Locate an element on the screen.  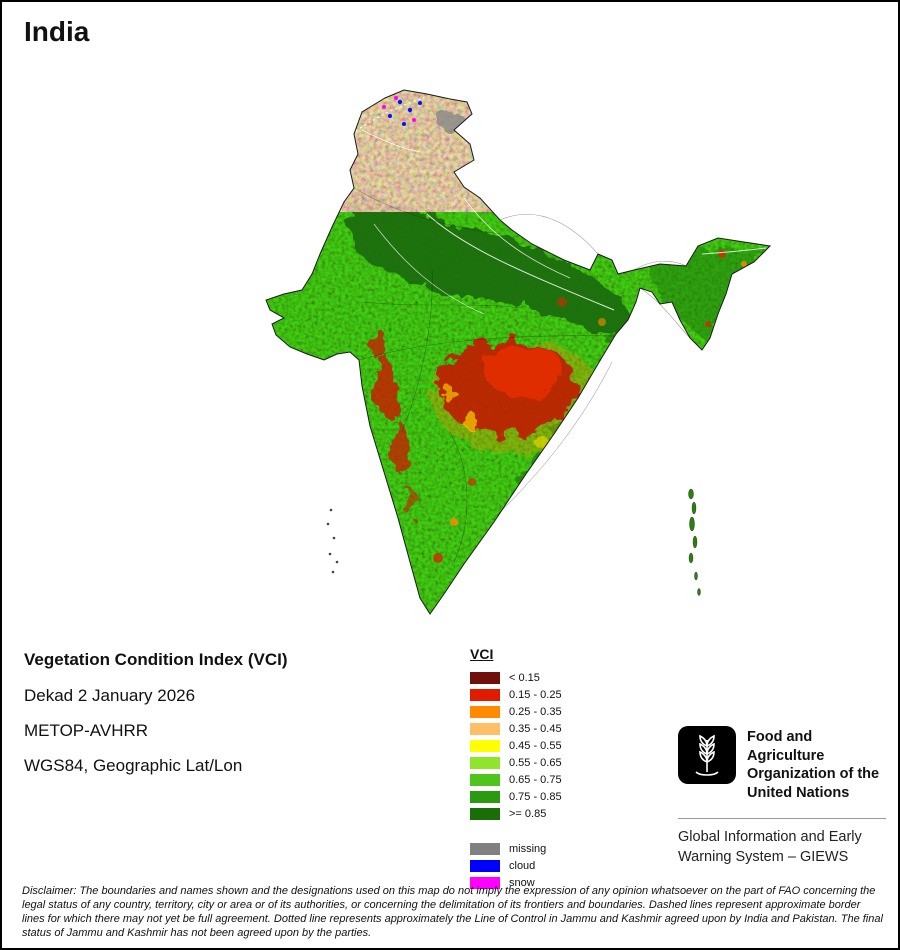
legend-label: cloud is located at coordinates (522, 865).